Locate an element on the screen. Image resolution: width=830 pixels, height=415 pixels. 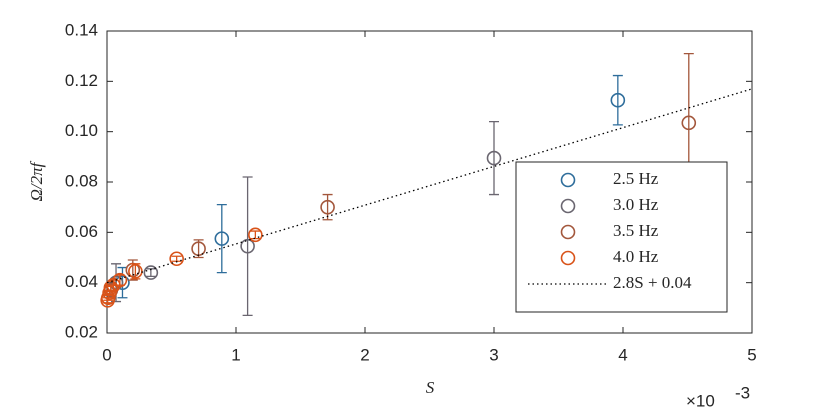
y-tick-label: 0.08 is located at coordinates (81, 180).